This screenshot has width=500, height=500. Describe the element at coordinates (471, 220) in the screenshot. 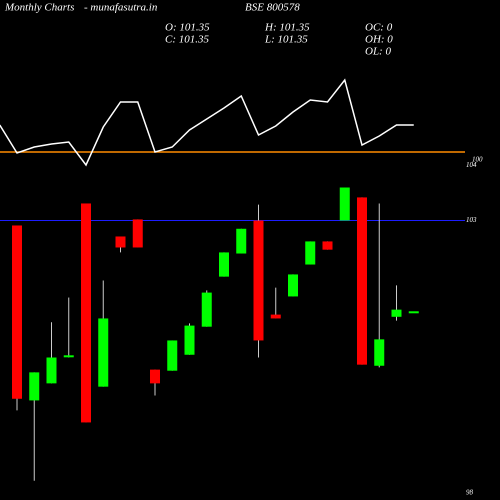

I see `y-tick-label: 103` at that location.